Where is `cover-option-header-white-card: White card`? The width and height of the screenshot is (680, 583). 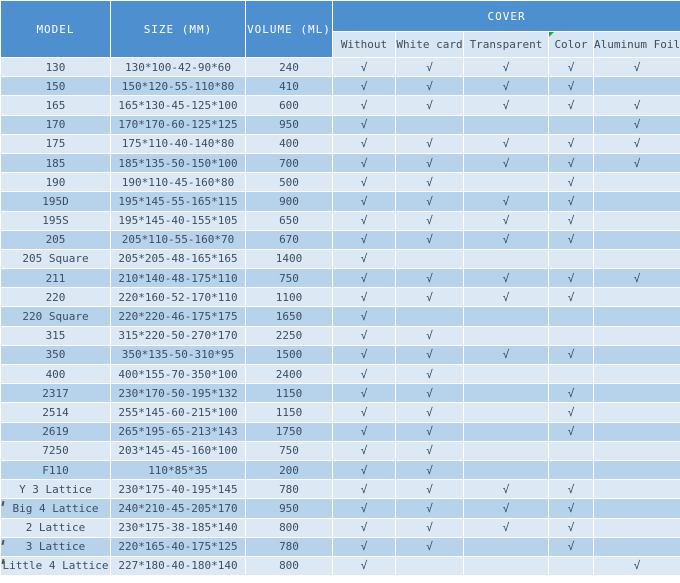 cover-option-header-white-card: White card is located at coordinates (429, 44).